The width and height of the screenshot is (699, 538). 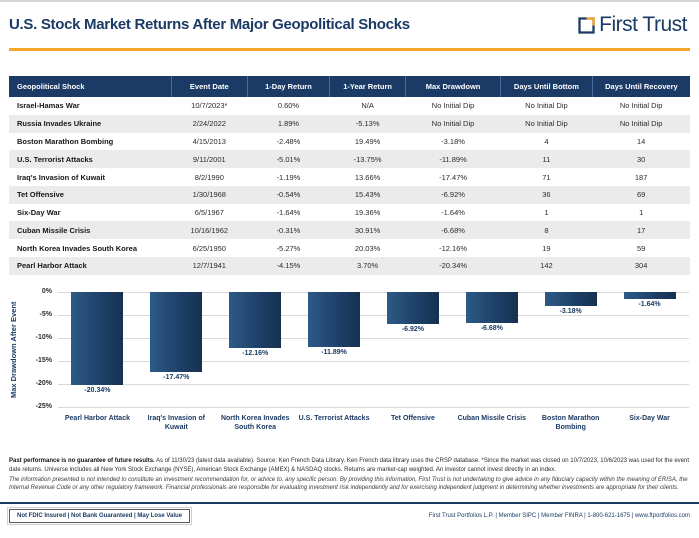 What do you see at coordinates (367, 106) in the screenshot?
I see `table-cell: N/A` at bounding box center [367, 106].